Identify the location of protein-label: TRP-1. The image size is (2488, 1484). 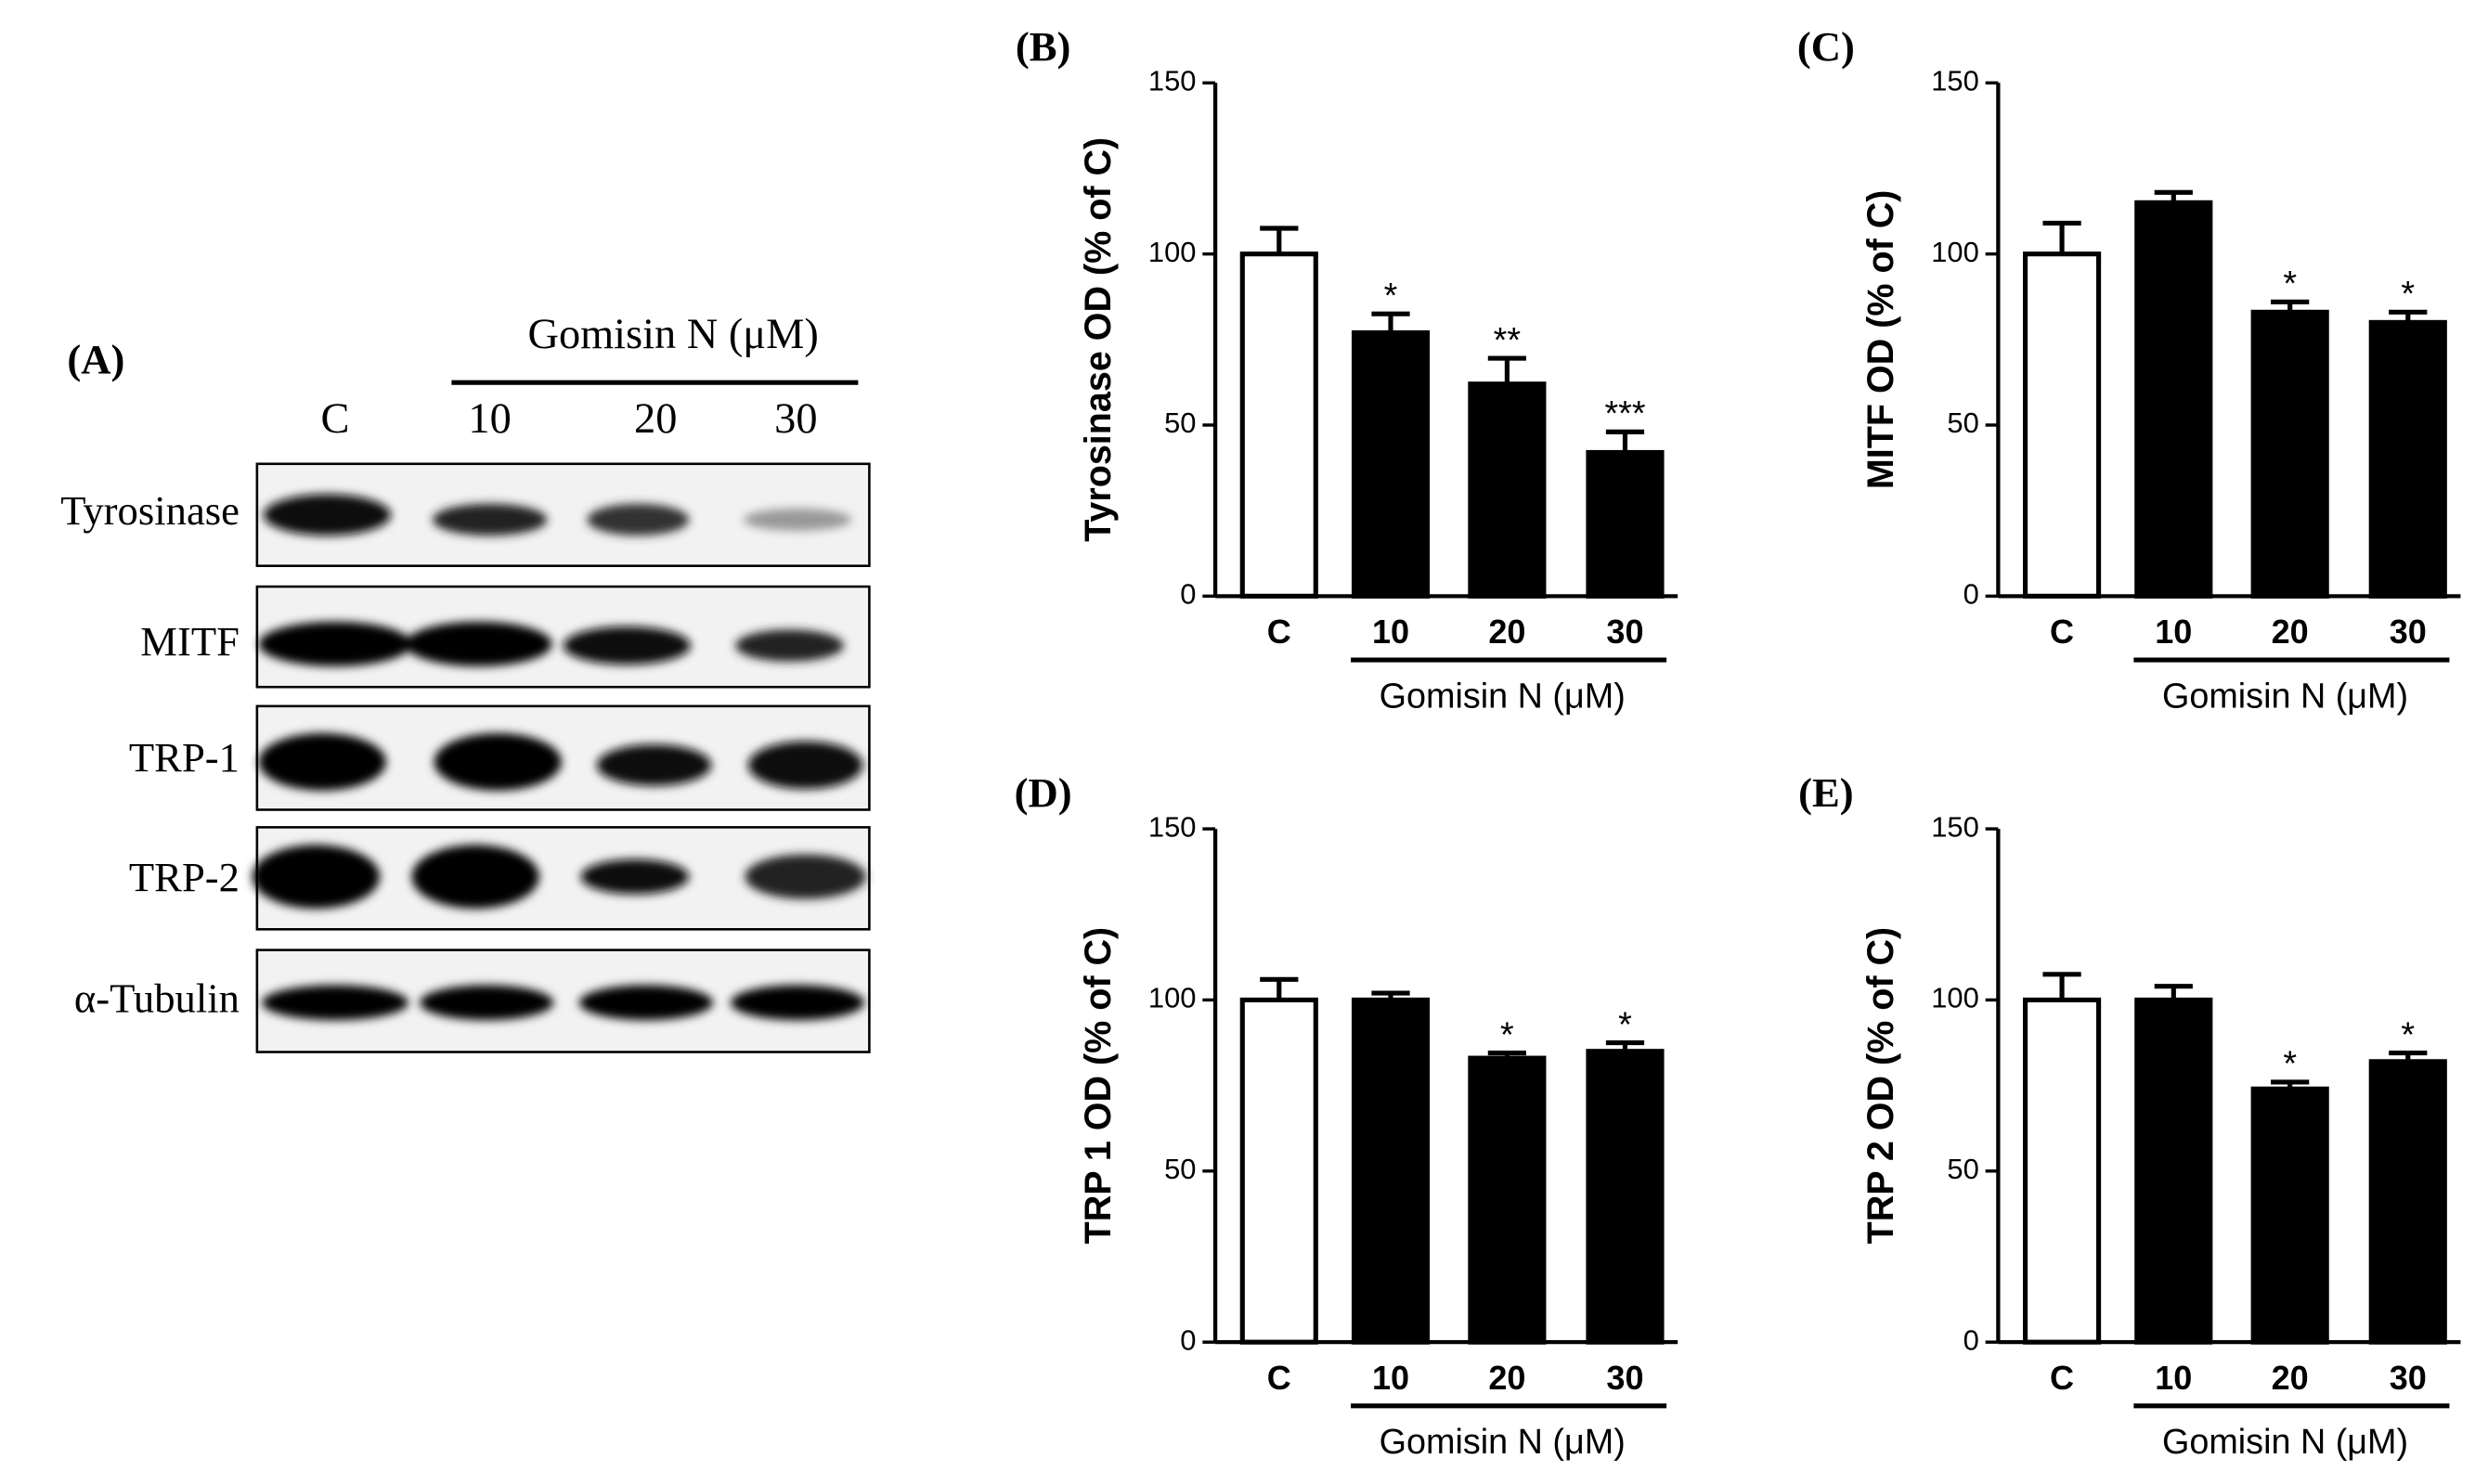
(184, 758).